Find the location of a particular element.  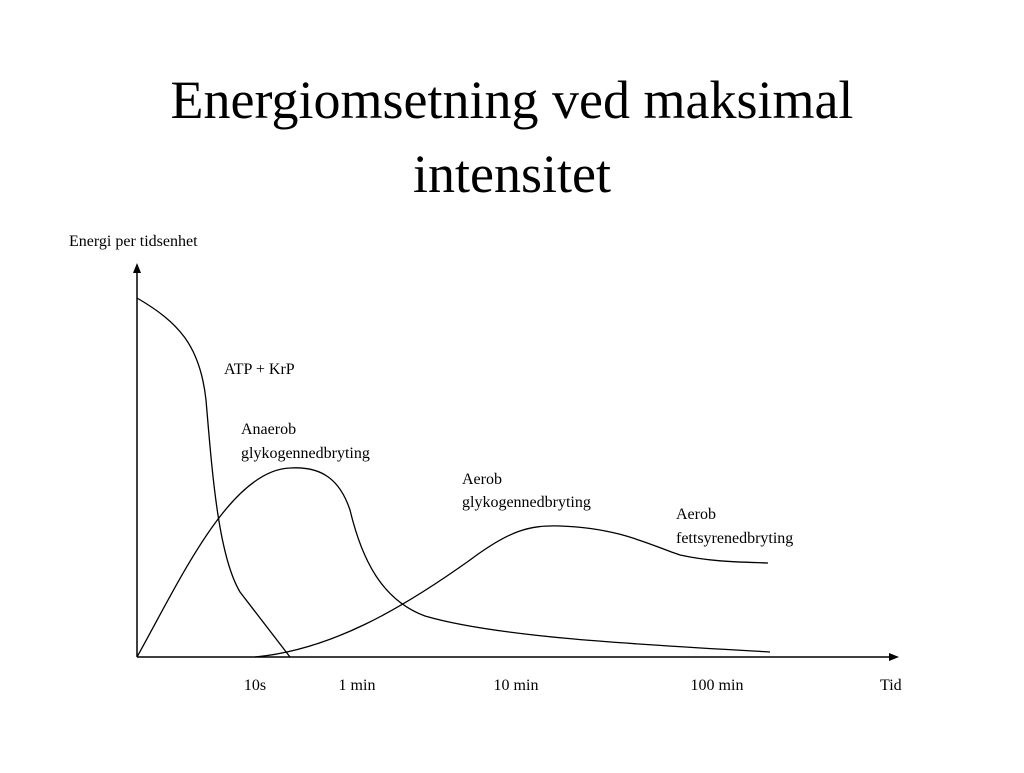

x-tick-label: 10 min is located at coordinates (516, 685).